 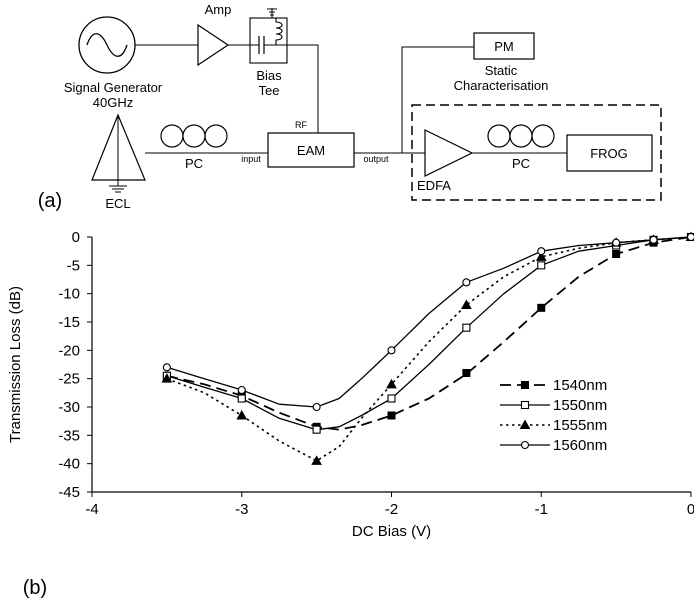 What do you see at coordinates (301, 125) in the screenshot?
I see `rf-port-label: RF` at bounding box center [301, 125].